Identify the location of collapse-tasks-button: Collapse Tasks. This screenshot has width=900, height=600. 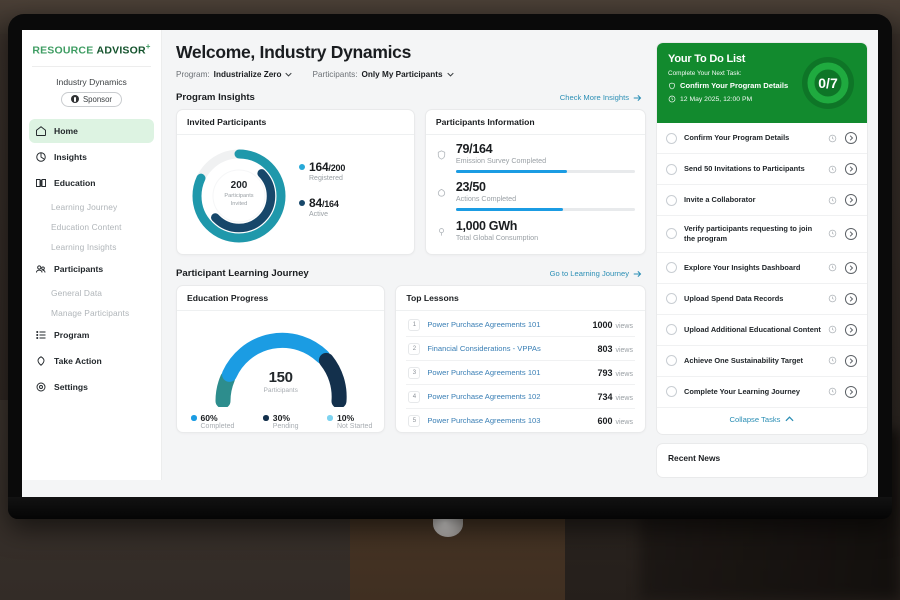
(762, 420).